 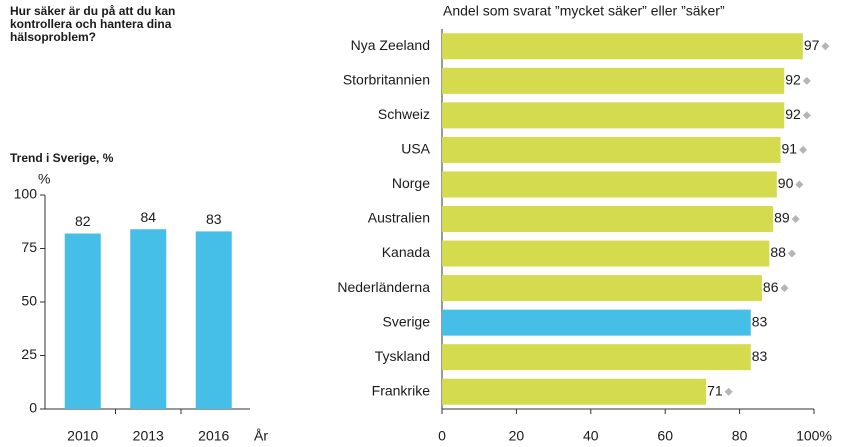 I want to click on x-tick-label: 20, so click(x=517, y=436).